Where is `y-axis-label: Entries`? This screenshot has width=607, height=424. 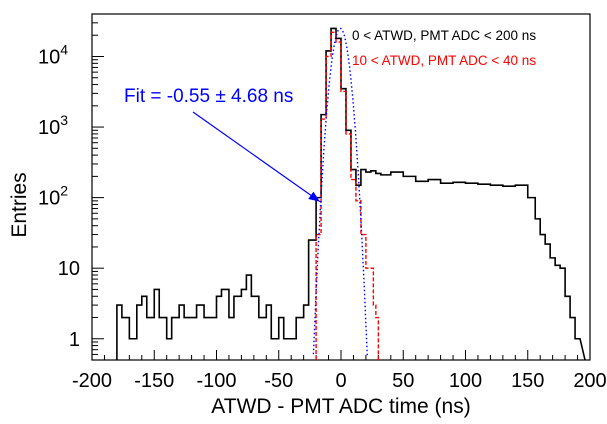 y-axis-label: Entries is located at coordinates (19, 204).